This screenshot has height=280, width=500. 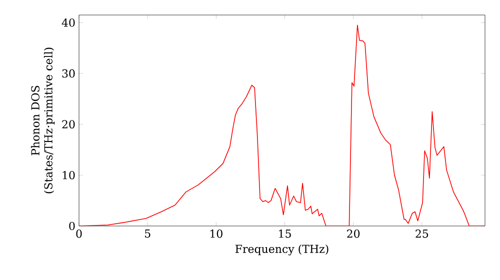 I want to click on x-tick-label: 15, so click(x=285, y=234).